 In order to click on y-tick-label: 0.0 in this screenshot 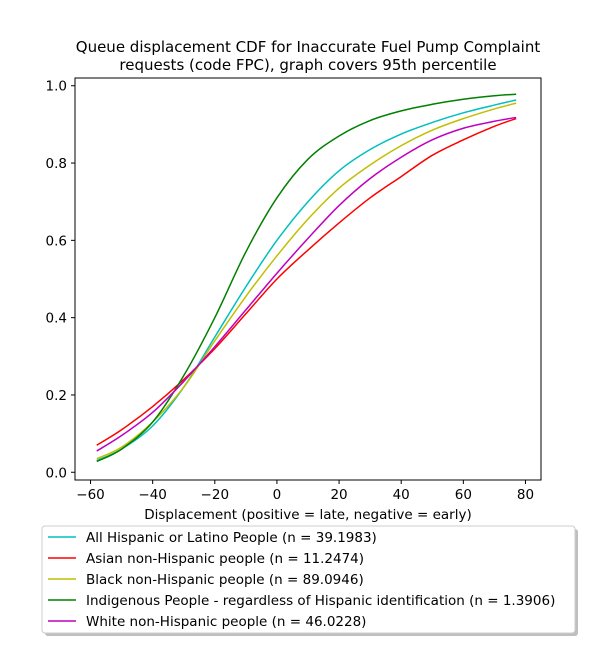, I will do `click(56, 473)`.